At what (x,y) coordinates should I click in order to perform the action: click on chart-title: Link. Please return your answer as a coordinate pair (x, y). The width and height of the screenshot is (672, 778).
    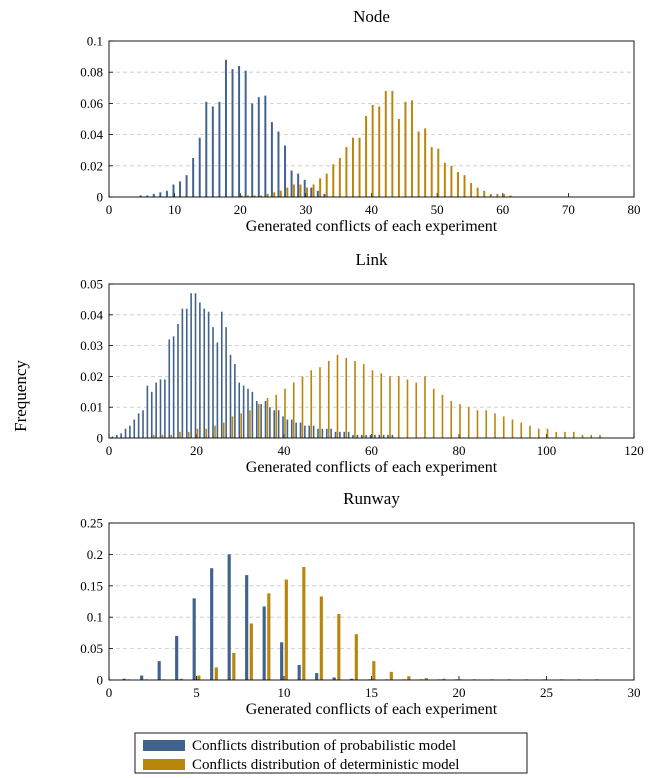
    Looking at the image, I should click on (371, 259).